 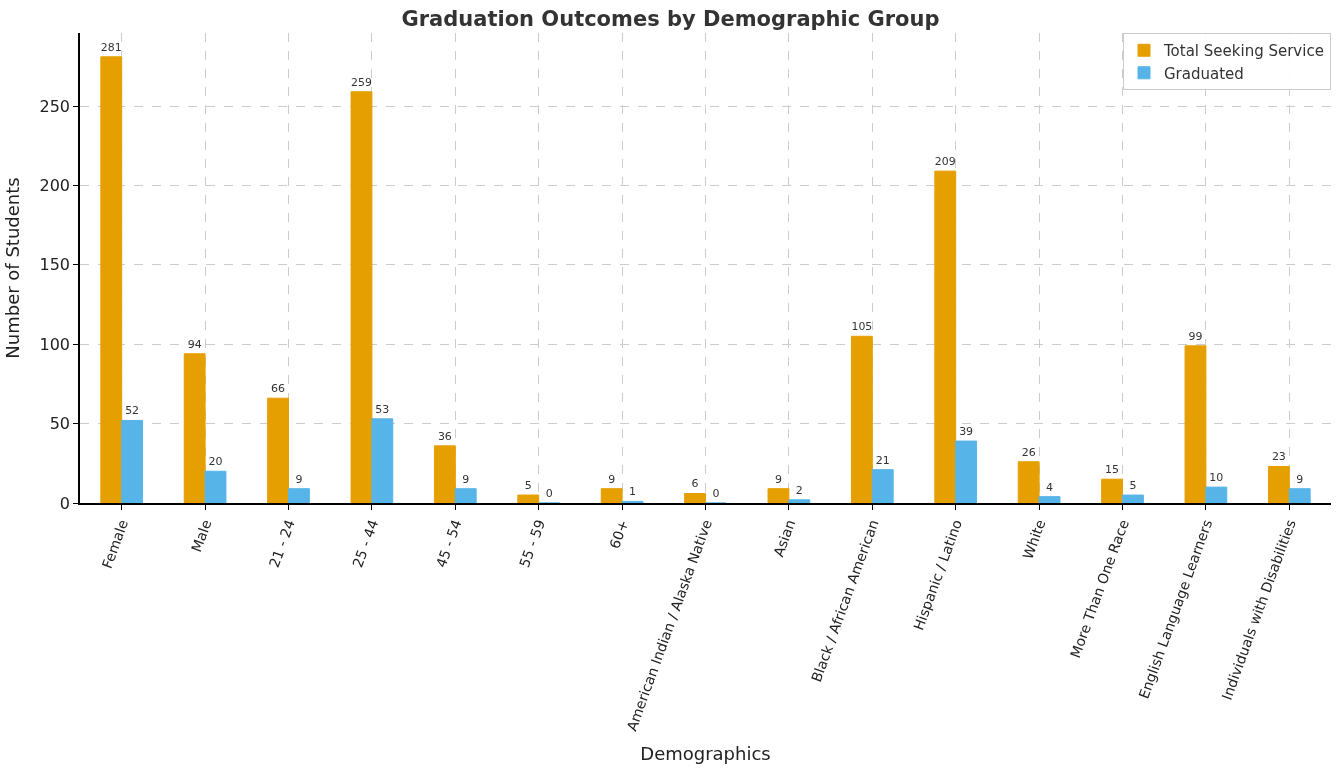 What do you see at coordinates (633, 492) in the screenshot?
I see `data-label: 1` at bounding box center [633, 492].